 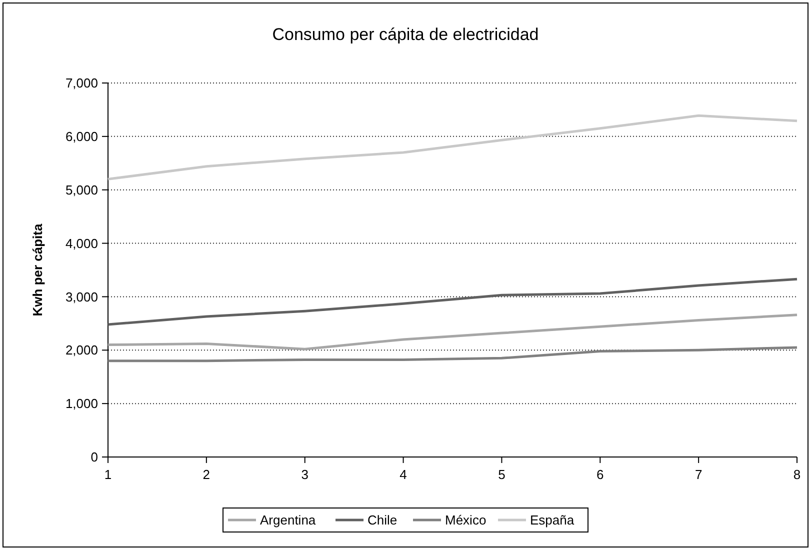 I want to click on x-tick-label: 6, so click(x=600, y=474).